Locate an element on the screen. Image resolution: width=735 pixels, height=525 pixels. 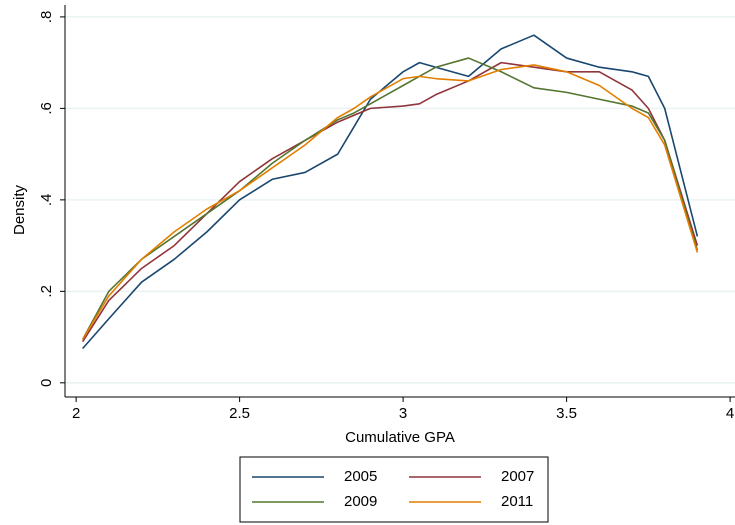
y-tick-label: 0 is located at coordinates (46, 383).